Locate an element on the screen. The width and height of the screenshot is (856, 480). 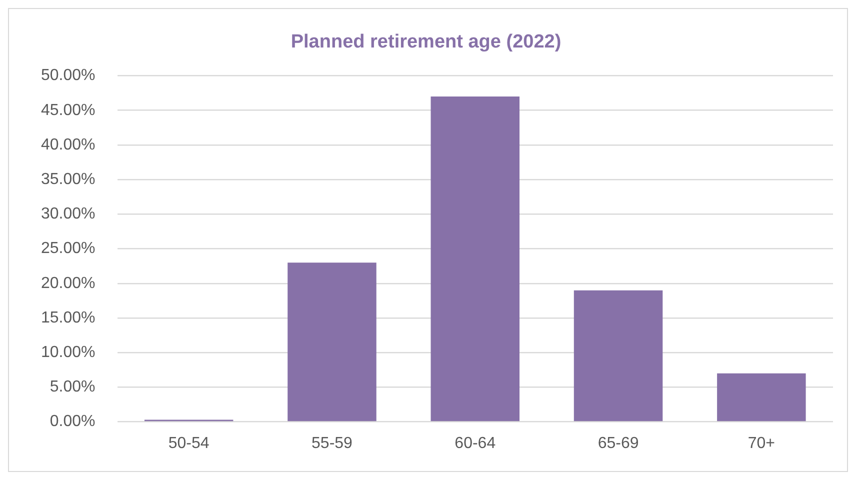
x-tick-label: 65-69 is located at coordinates (618, 443).